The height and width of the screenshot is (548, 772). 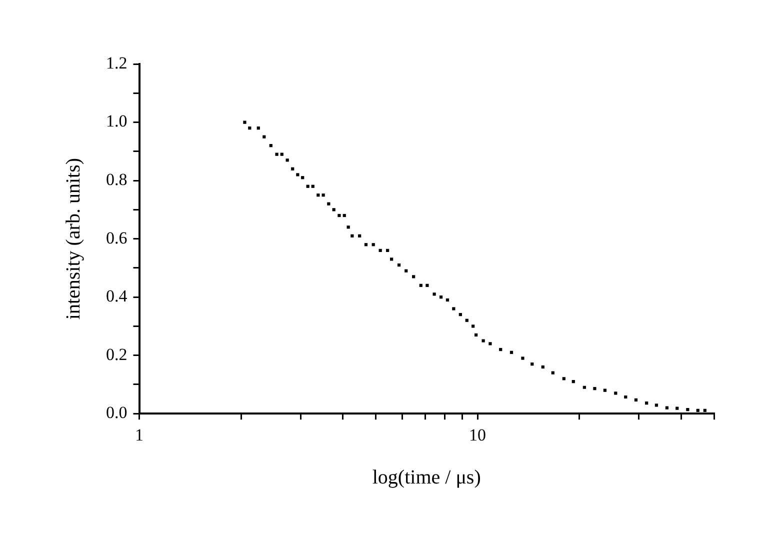 What do you see at coordinates (477, 434) in the screenshot?
I see `x-tick-label: 10` at bounding box center [477, 434].